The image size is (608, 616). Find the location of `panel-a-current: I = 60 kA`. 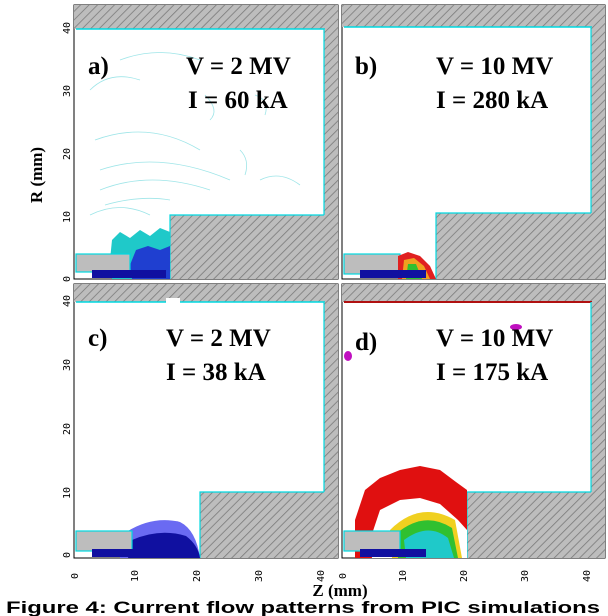

panel-a-current: I = 60 kA is located at coordinates (238, 100).